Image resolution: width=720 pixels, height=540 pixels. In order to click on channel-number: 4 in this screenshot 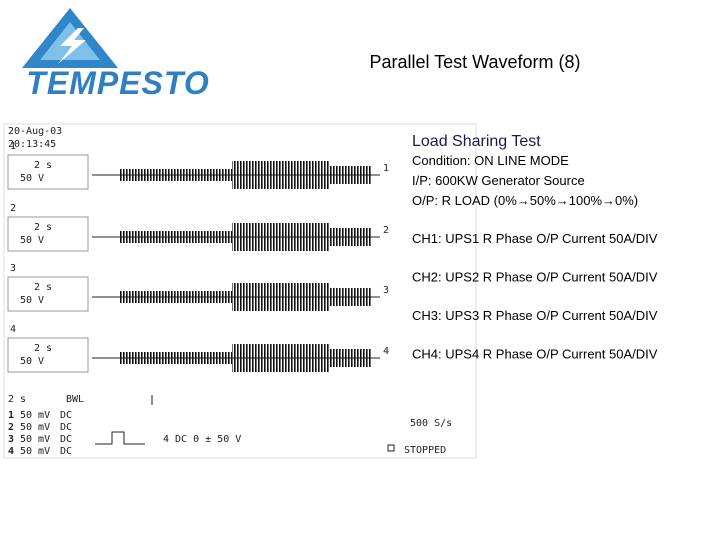, I will do `click(13, 329)`.